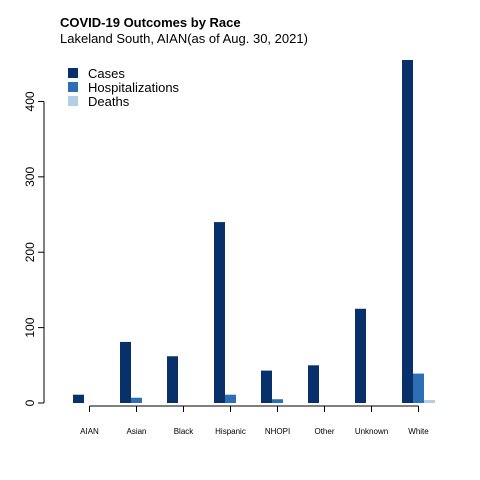 Image resolution: width=480 pixels, height=480 pixels. Describe the element at coordinates (30, 252) in the screenshot. I see `y-tick-label: 200` at that location.